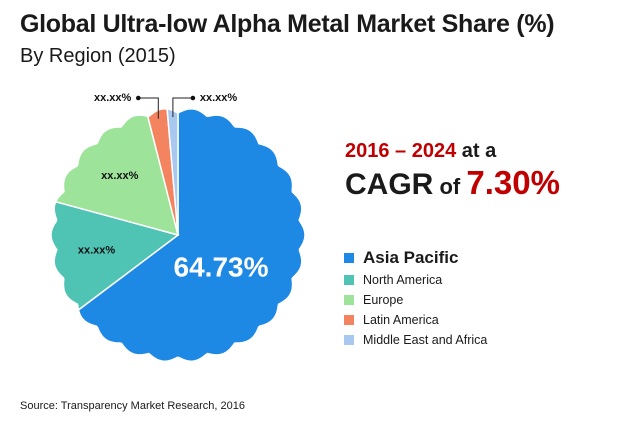 Image resolution: width=620 pixels, height=433 pixels. I want to click on legend-label: Middle East and Africa, so click(425, 340).